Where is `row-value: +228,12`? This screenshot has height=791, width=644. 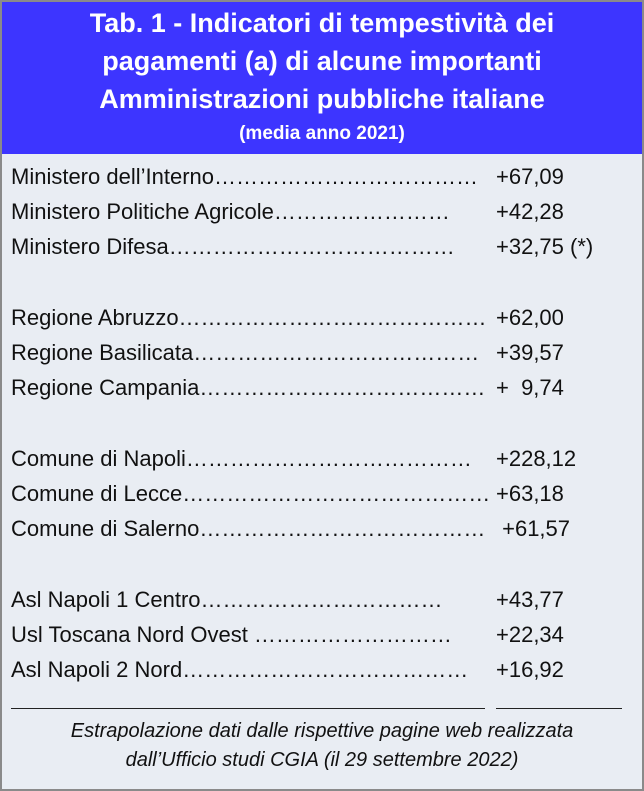
row-value: +228,12 is located at coordinates (536, 458).